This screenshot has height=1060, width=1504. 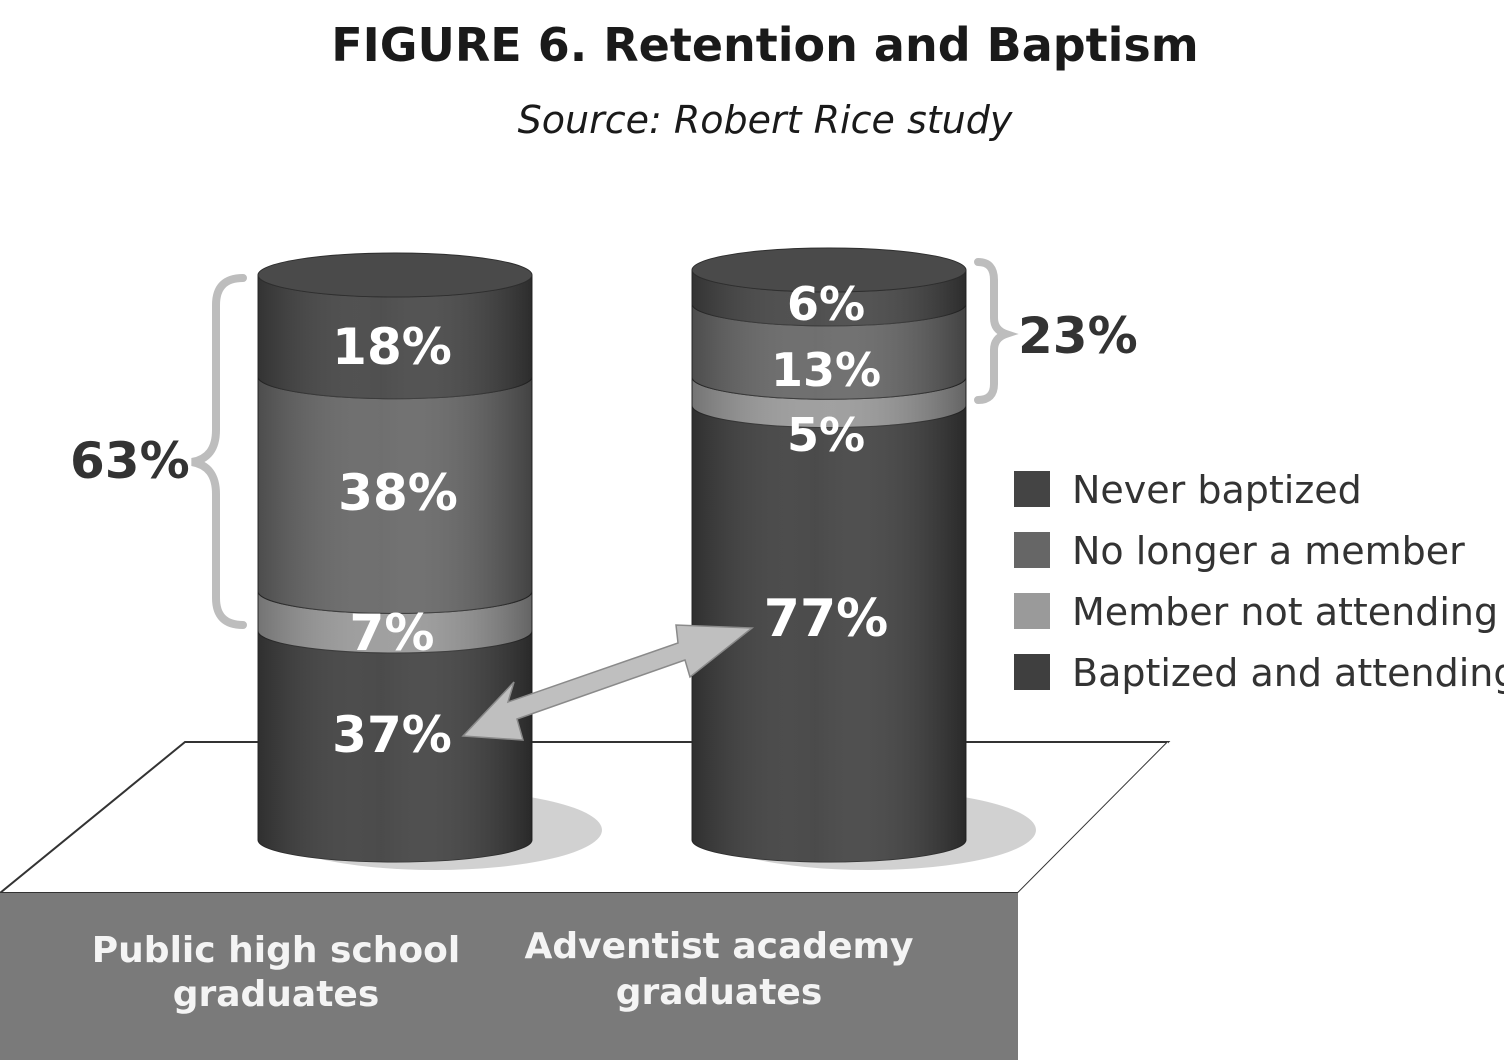 I want to click on legend-swatch-no-longer-member, so click(x=1032, y=550).